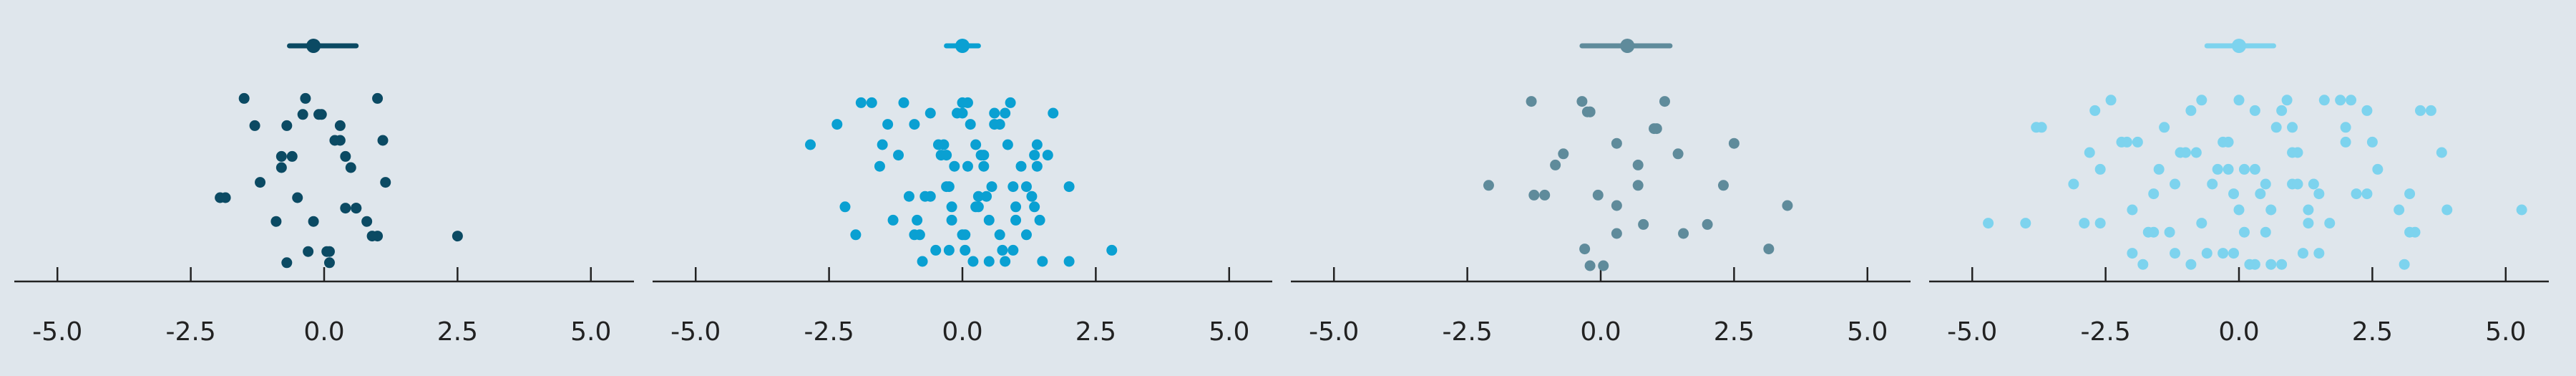 The image size is (2576, 376). What do you see at coordinates (2372, 332) in the screenshot?
I see `x-tick-label: 2.5` at bounding box center [2372, 332].